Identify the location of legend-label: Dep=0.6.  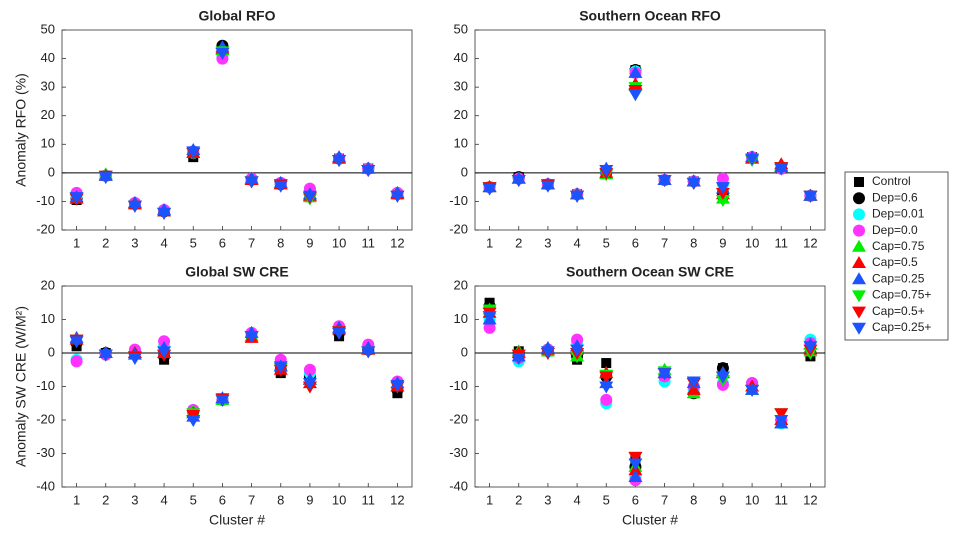
(895, 197).